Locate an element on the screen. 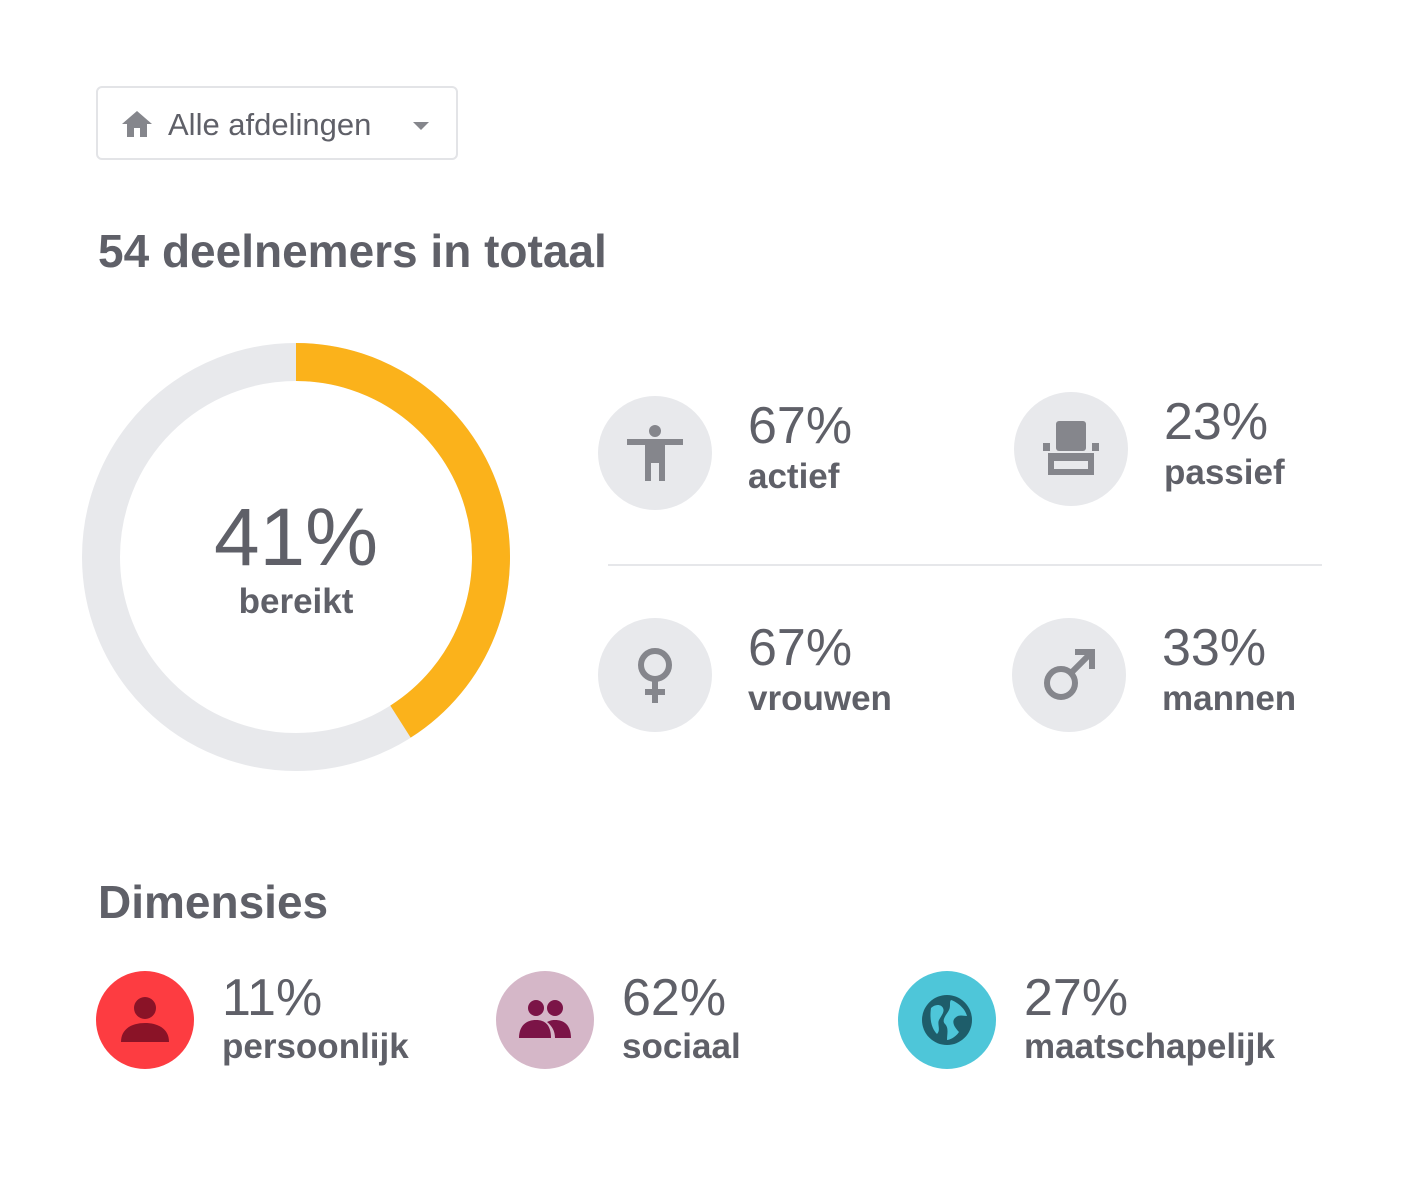 The image size is (1410, 1194). active-value: 67% is located at coordinates (800, 426).